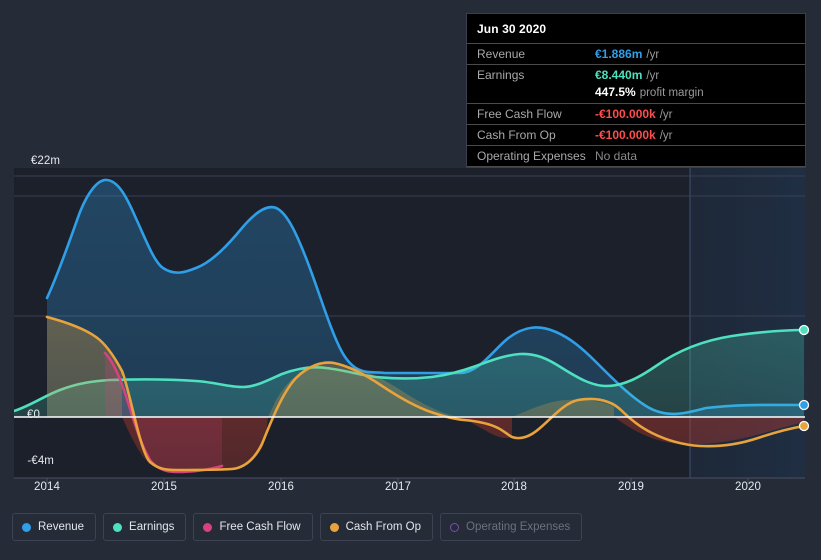 Image resolution: width=821 pixels, height=560 pixels. What do you see at coordinates (804, 378) in the screenshot?
I see `endpoint-markers` at bounding box center [804, 378].